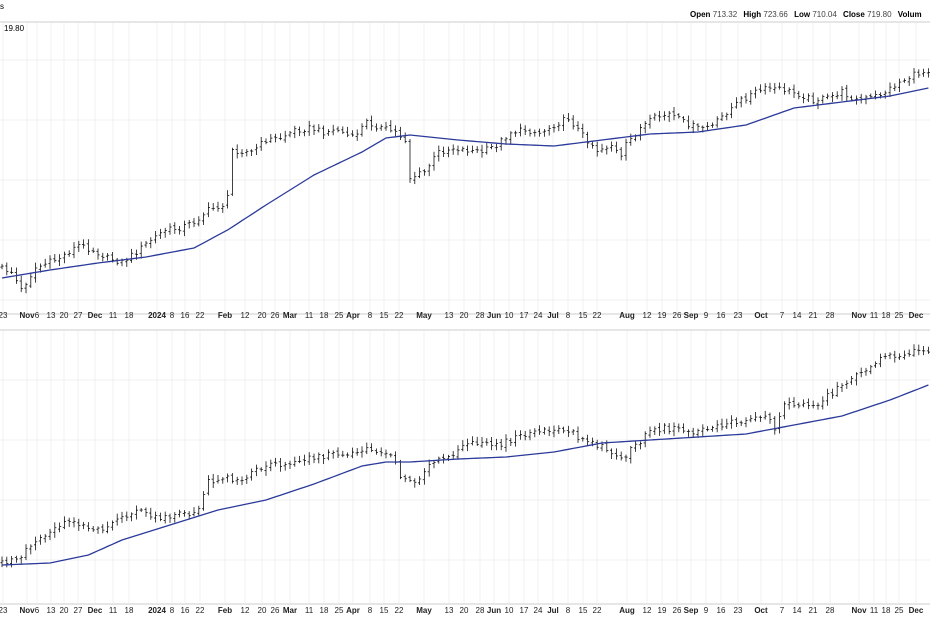 This screenshot has height=620, width=930. Describe the element at coordinates (691, 315) in the screenshot. I see `x-tick-label: Sep` at that location.